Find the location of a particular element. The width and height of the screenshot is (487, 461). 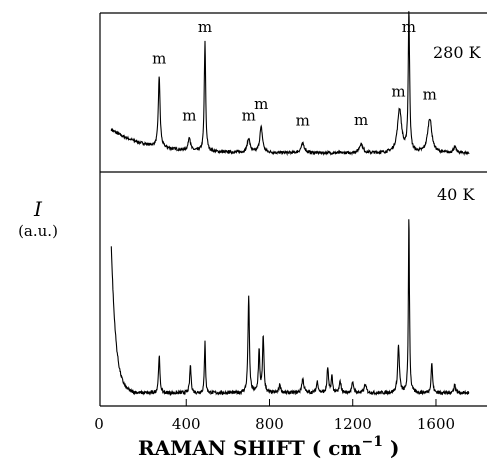

x-tick-label: 1200 is located at coordinates (353, 424).